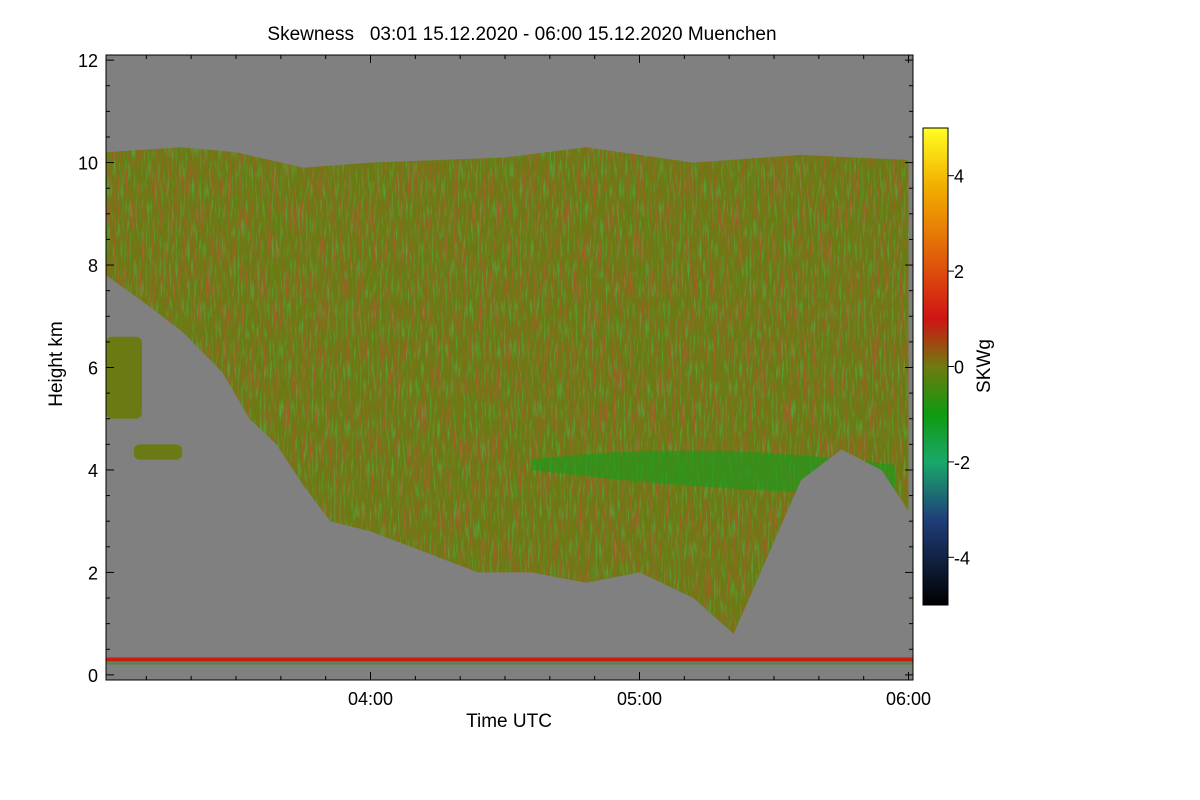 The width and height of the screenshot is (1200, 800). What do you see at coordinates (509, 659) in the screenshot?
I see `surface-band` at bounding box center [509, 659].